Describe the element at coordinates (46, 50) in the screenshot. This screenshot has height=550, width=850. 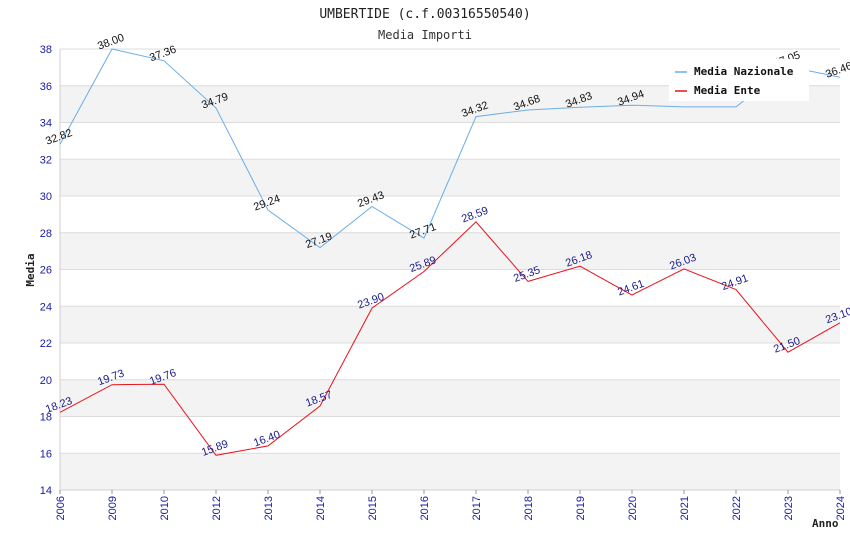
I see `y-tick-label: 38` at that location.